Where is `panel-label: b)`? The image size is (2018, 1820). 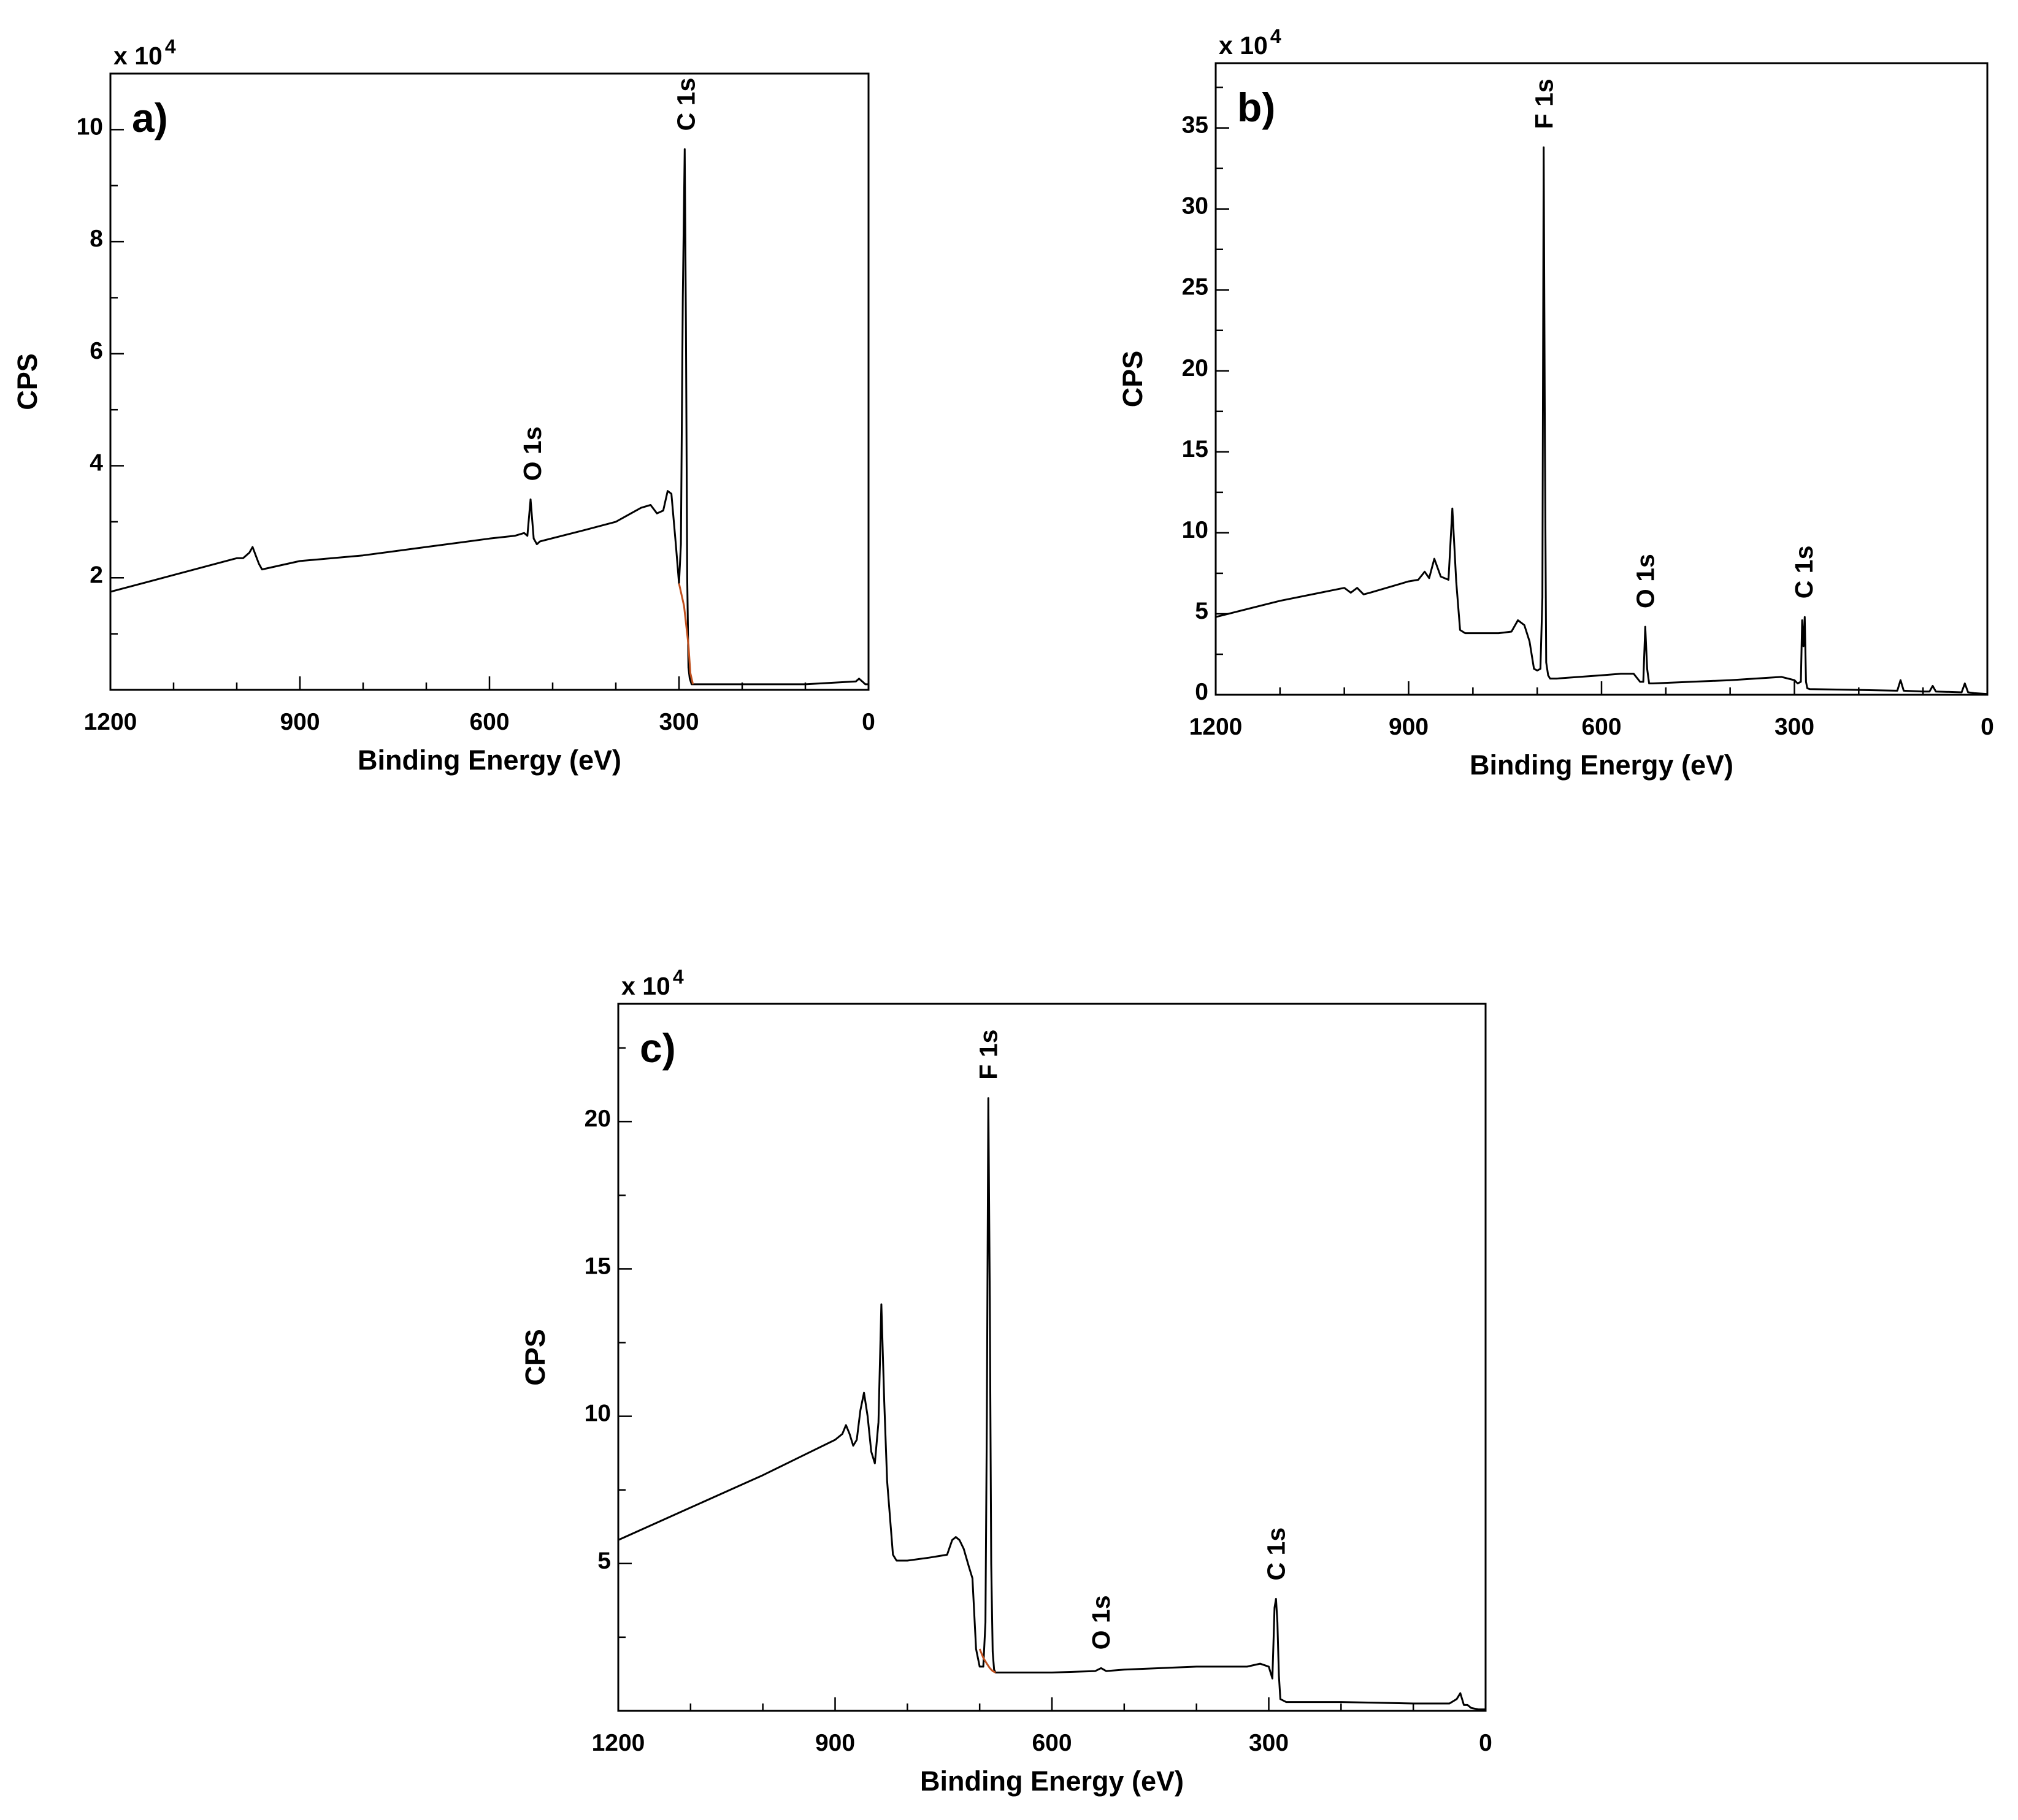 panel-label: b) is located at coordinates (1256, 107).